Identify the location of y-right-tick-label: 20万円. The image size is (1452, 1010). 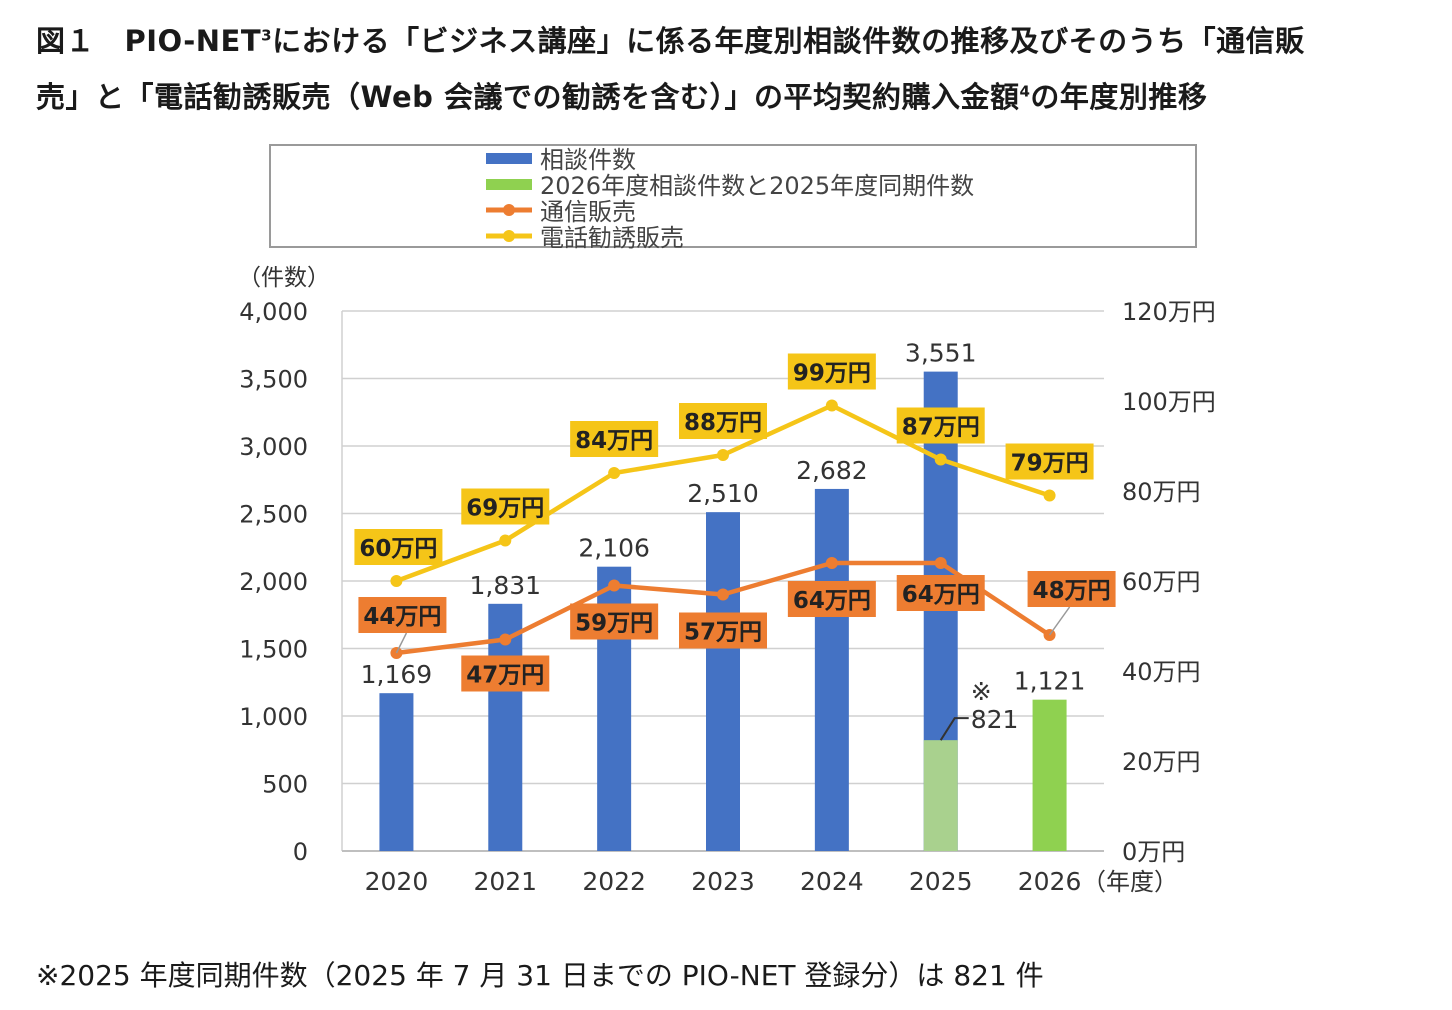
(1161, 762).